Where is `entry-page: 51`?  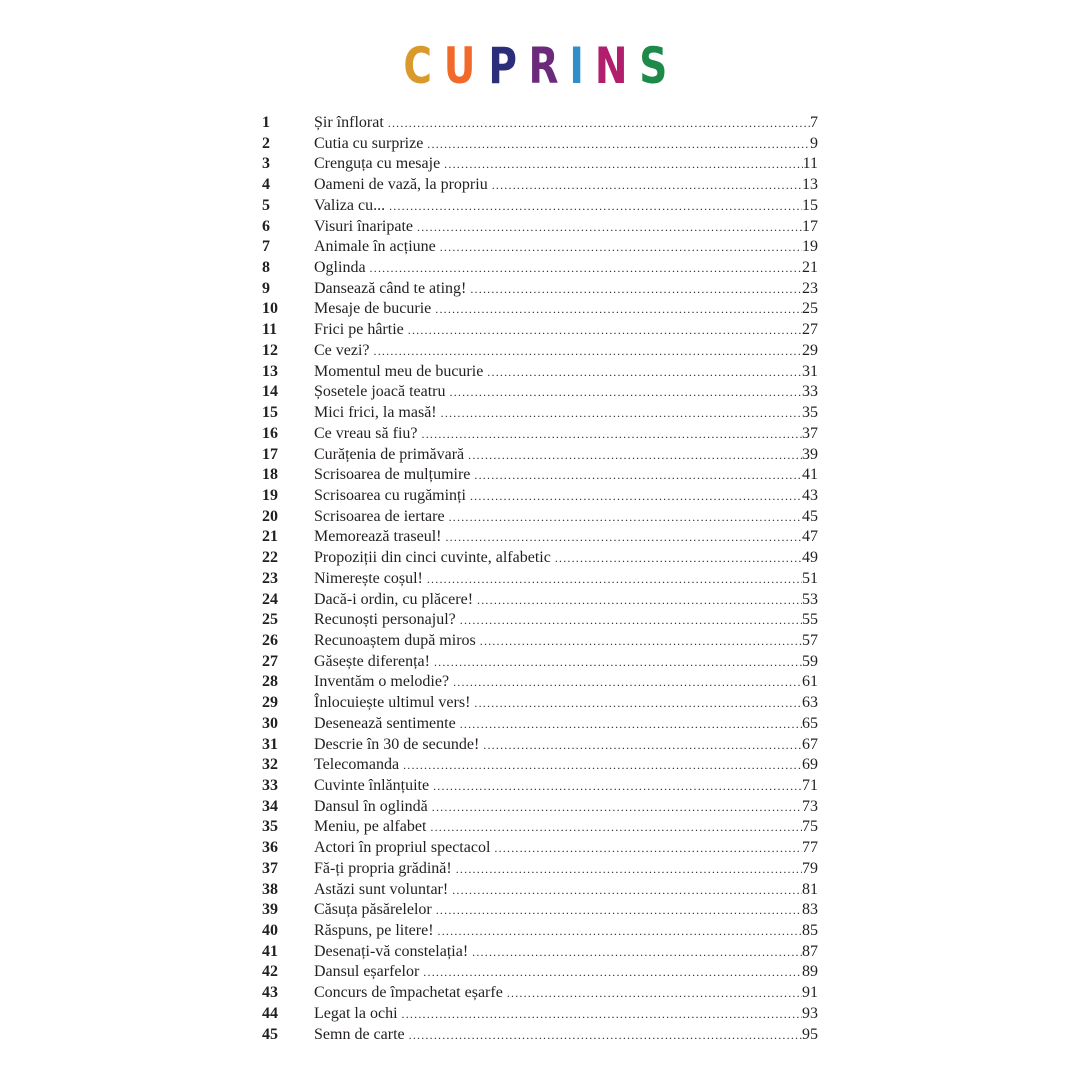
entry-page: 51 is located at coordinates (810, 578).